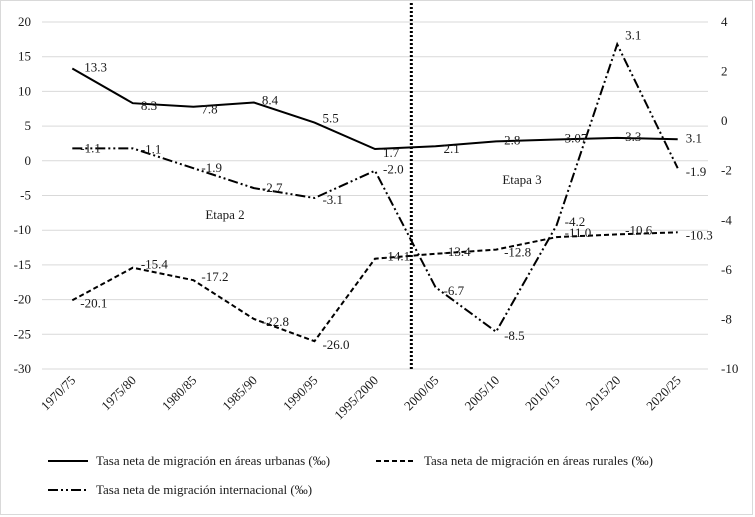  I want to click on data-label-0: 2.8, so click(512, 139).